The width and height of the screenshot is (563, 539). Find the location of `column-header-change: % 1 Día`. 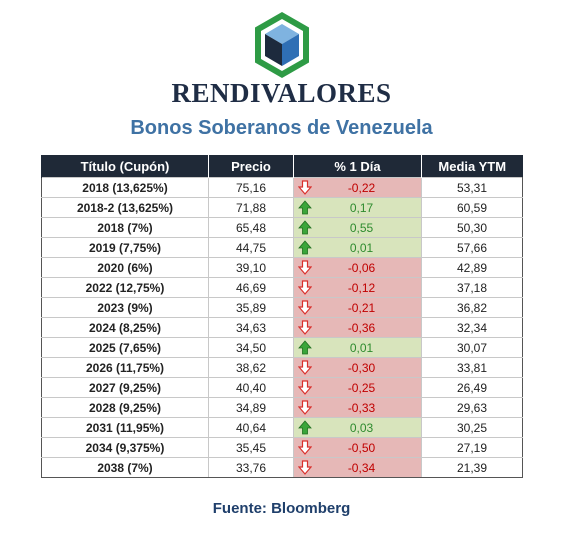

column-header-change: % 1 Día is located at coordinates (357, 166).